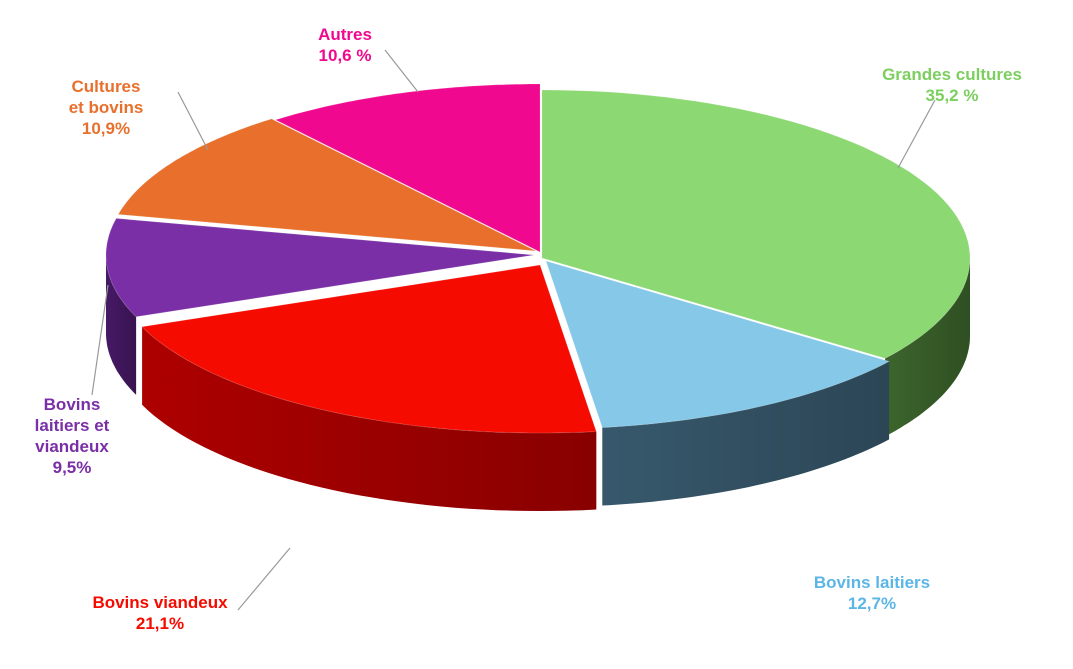 This screenshot has width=1073, height=669. Describe the element at coordinates (72, 467) in the screenshot. I see `data-label-line: 9,5%` at that location.